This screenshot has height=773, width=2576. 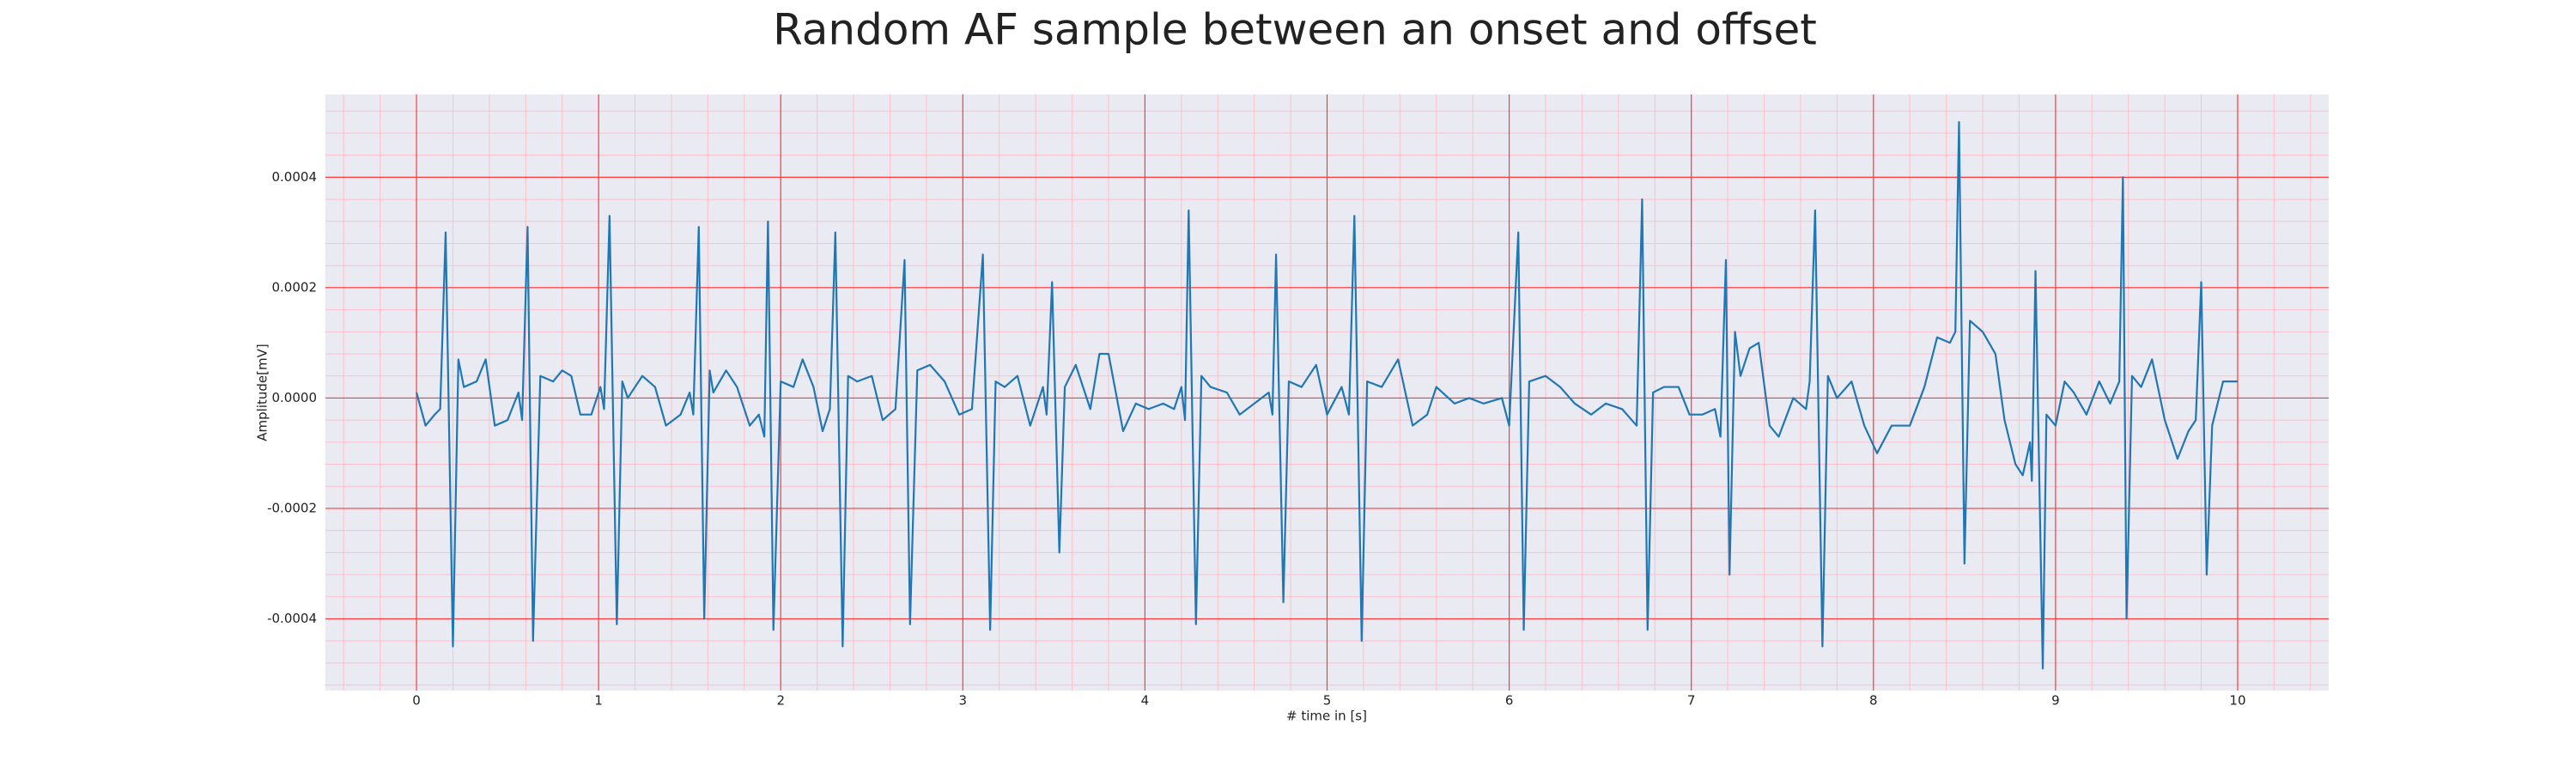 What do you see at coordinates (292, 508) in the screenshot?
I see `y-tick-label: -0.0002` at bounding box center [292, 508].